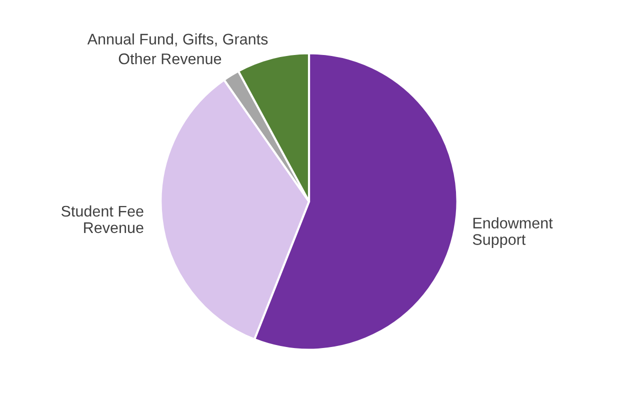 This screenshot has height=403, width=618. What do you see at coordinates (102, 219) in the screenshot?
I see `slice-label: Student Fee Revenue` at bounding box center [102, 219].